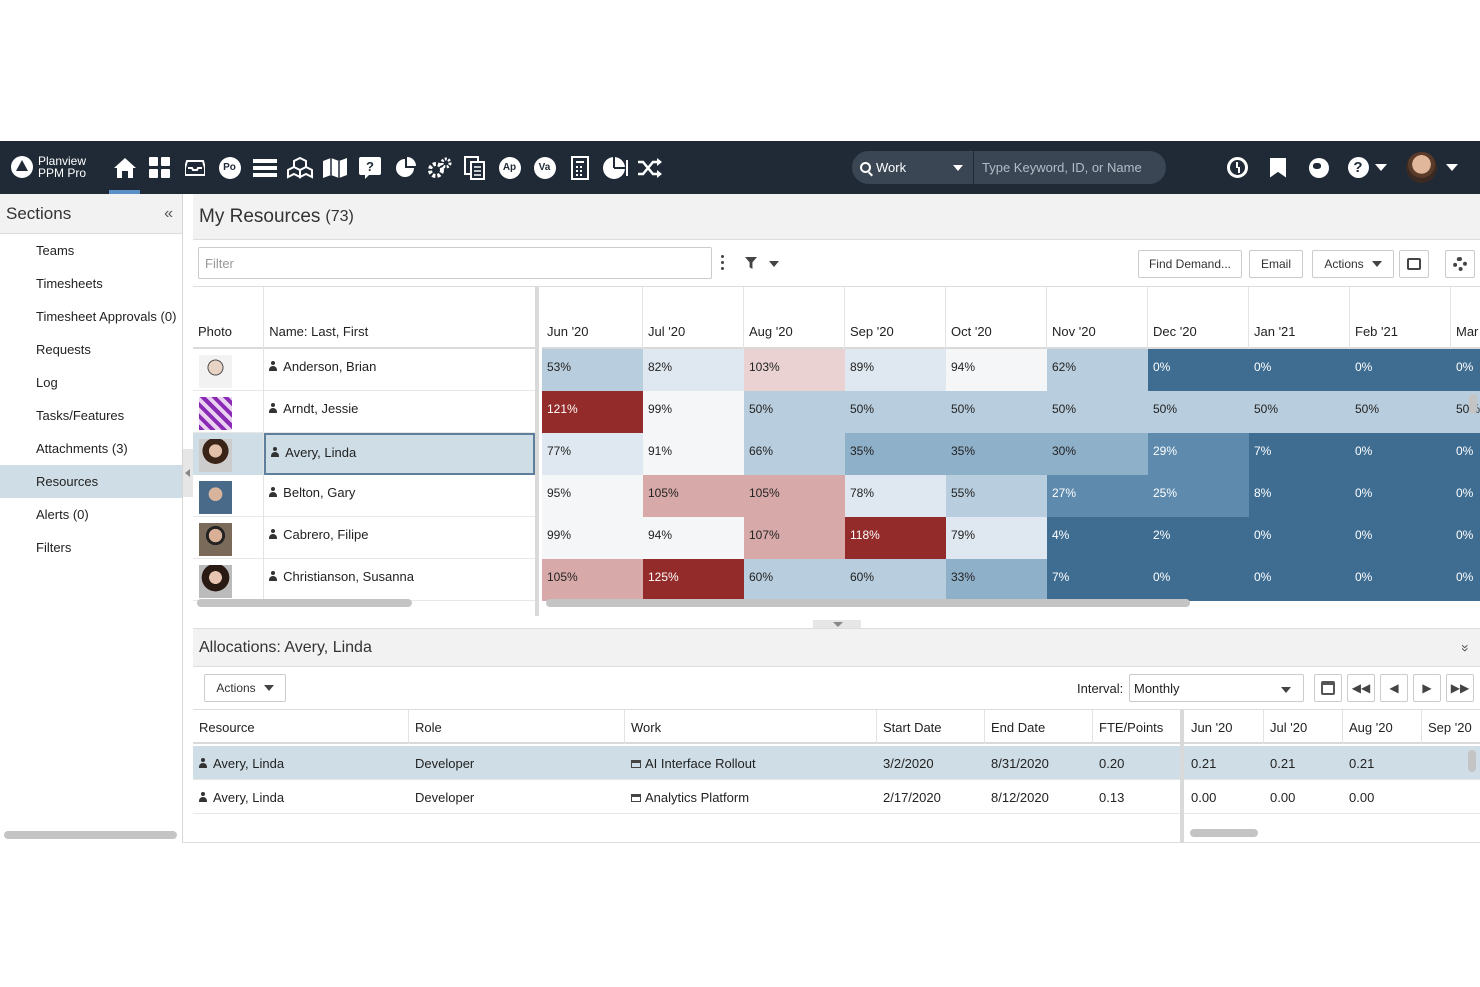 The height and width of the screenshot is (987, 1480). Describe the element at coordinates (399, 580) in the screenshot. I see `resource-name-cell: Christianson, Susanna` at that location.